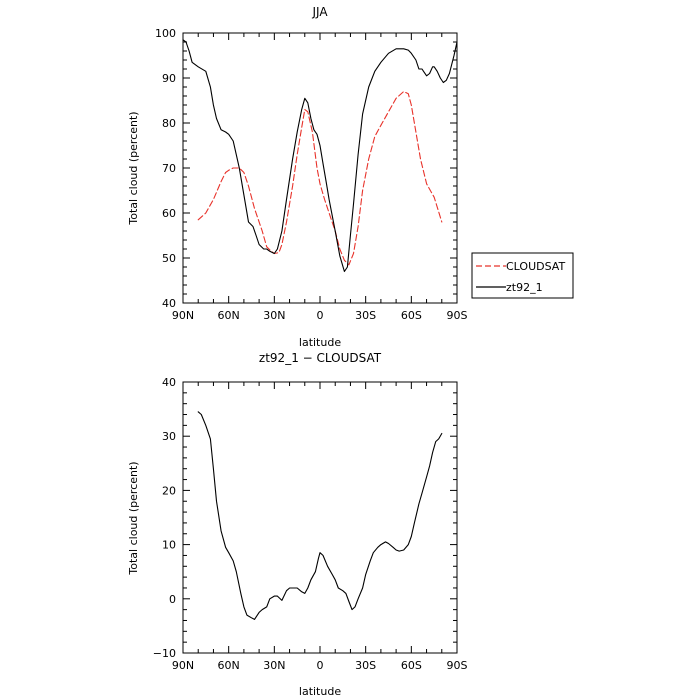 The image size is (700, 700). I want to click on series-line-difference, so click(320, 515).